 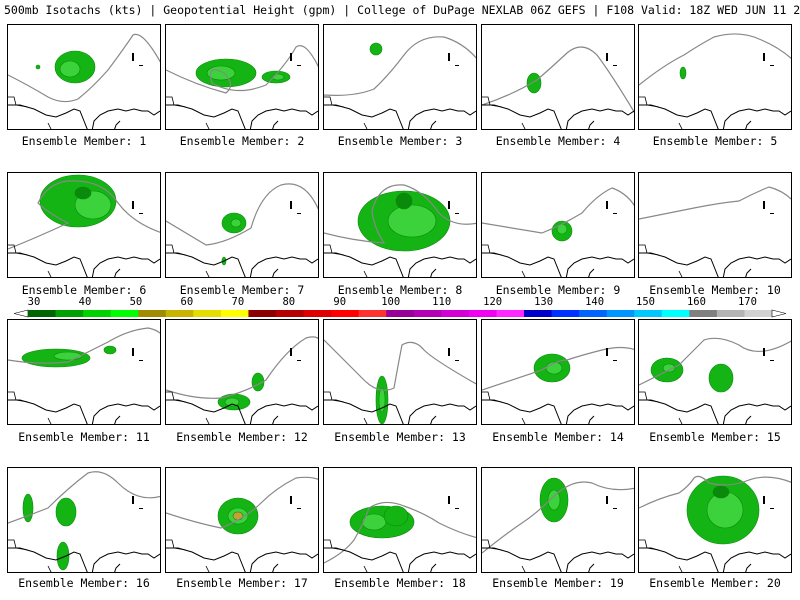 What do you see at coordinates (34, 302) in the screenshot?
I see `colorbar-tick-label: 30` at bounding box center [34, 302].